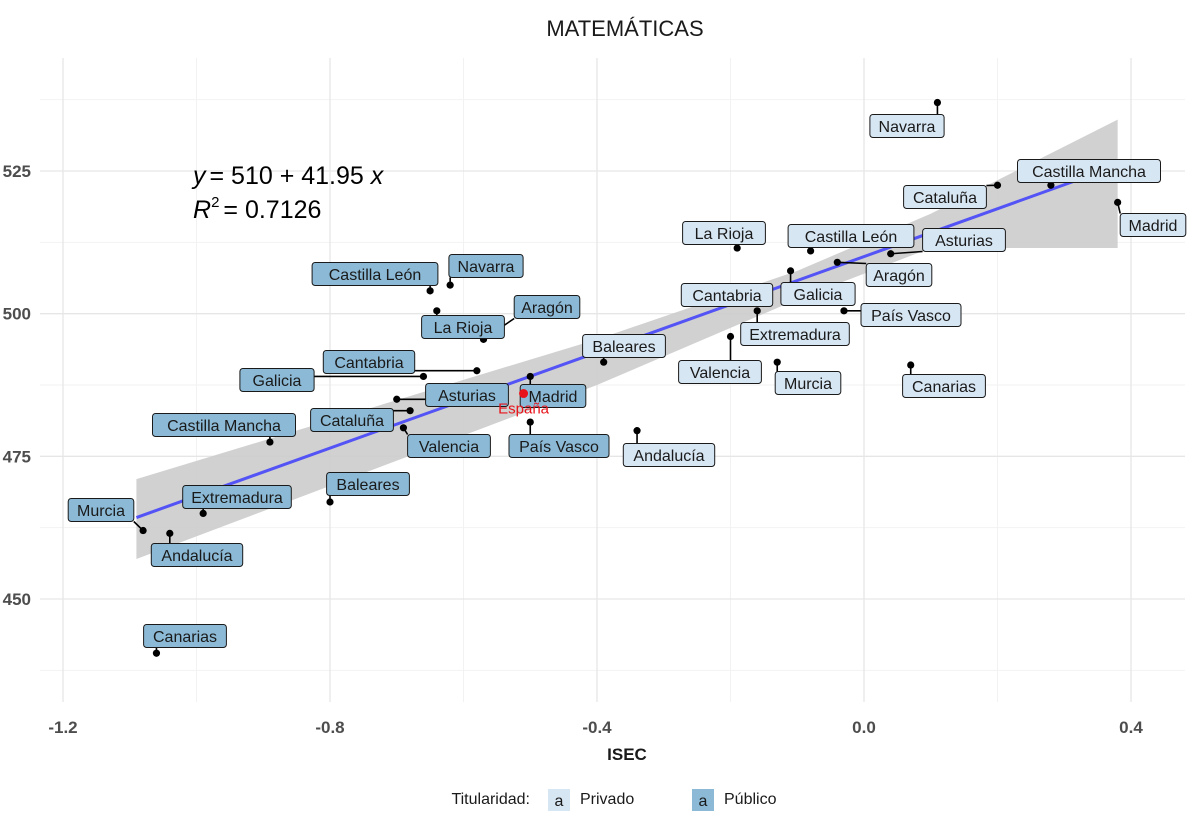  Describe the element at coordinates (329, 727) in the screenshot. I see `x-tick-label: -0.8` at that location.